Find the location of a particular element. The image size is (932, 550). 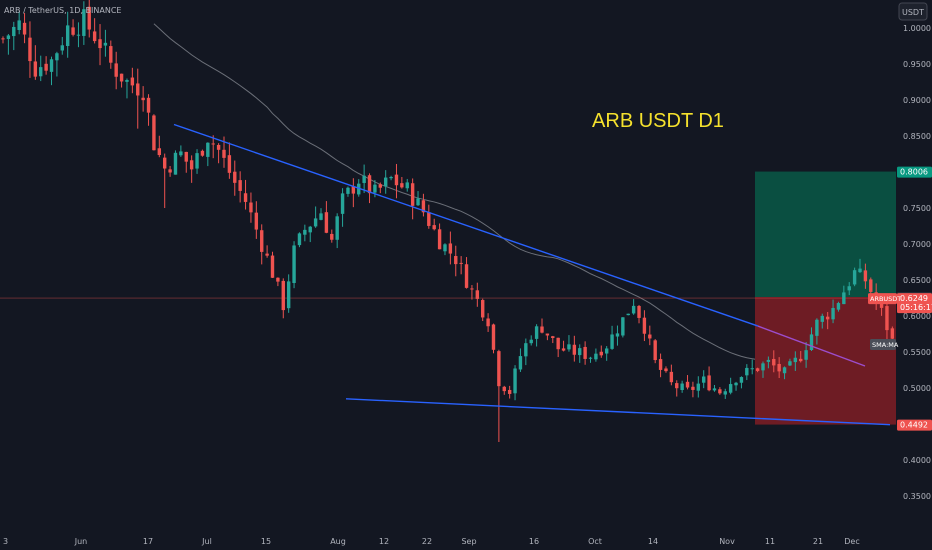

target-price-tag: 0.8006 is located at coordinates (914, 172).